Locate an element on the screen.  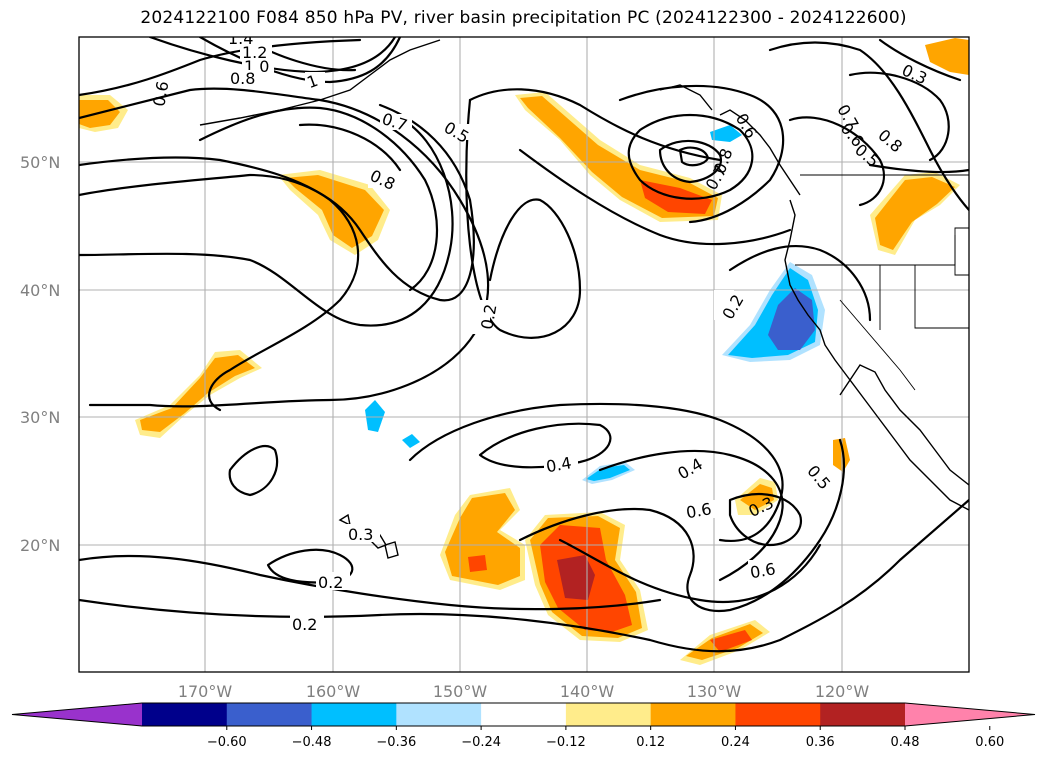
longitude-labels: 170°W 160°W 150°W 140°W 130°W 120°W is located at coordinates (524, 691).